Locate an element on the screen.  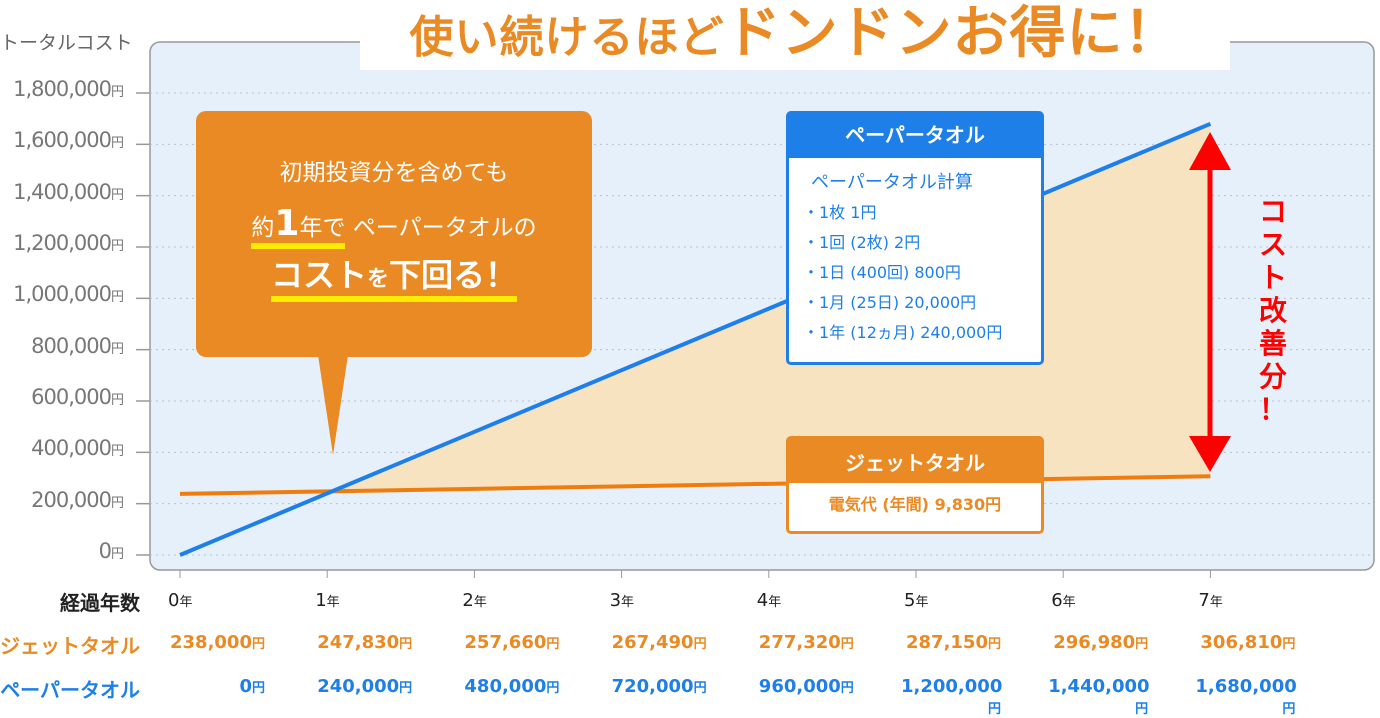
x-tick-label: 6年 is located at coordinates (1063, 600).